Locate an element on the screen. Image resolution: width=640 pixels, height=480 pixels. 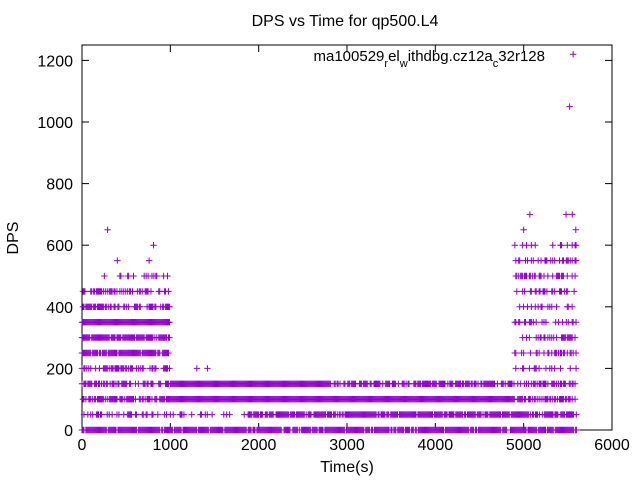
legend-name-part: ma100529 is located at coordinates (348, 56).